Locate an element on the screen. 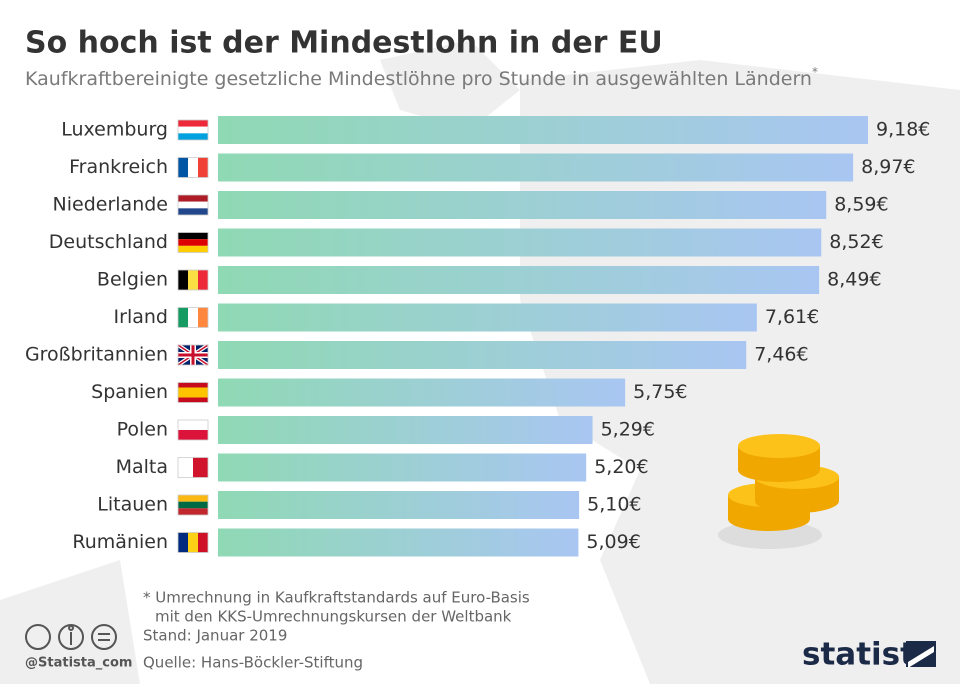 The height and width of the screenshot is (684, 960). category-label: Polen is located at coordinates (142, 430).